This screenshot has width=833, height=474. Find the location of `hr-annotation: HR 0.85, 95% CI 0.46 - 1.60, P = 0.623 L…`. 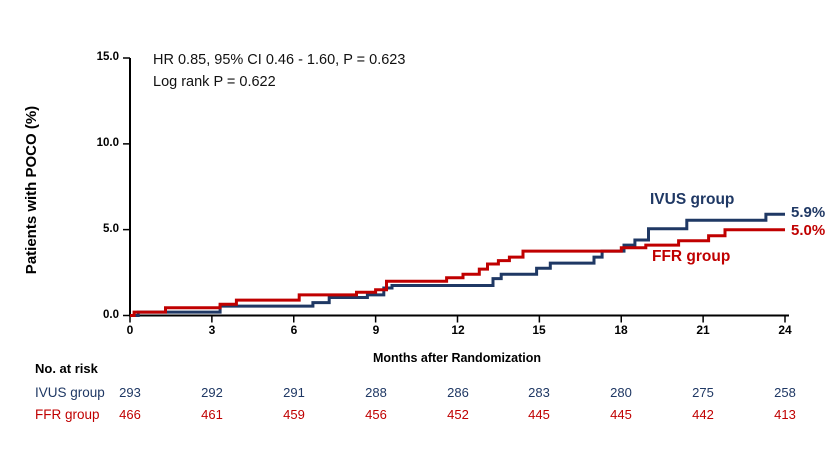

hr-annotation: HR 0.85, 95% CI 0.46 - 1.60, P = 0.623 L… is located at coordinates (279, 71).